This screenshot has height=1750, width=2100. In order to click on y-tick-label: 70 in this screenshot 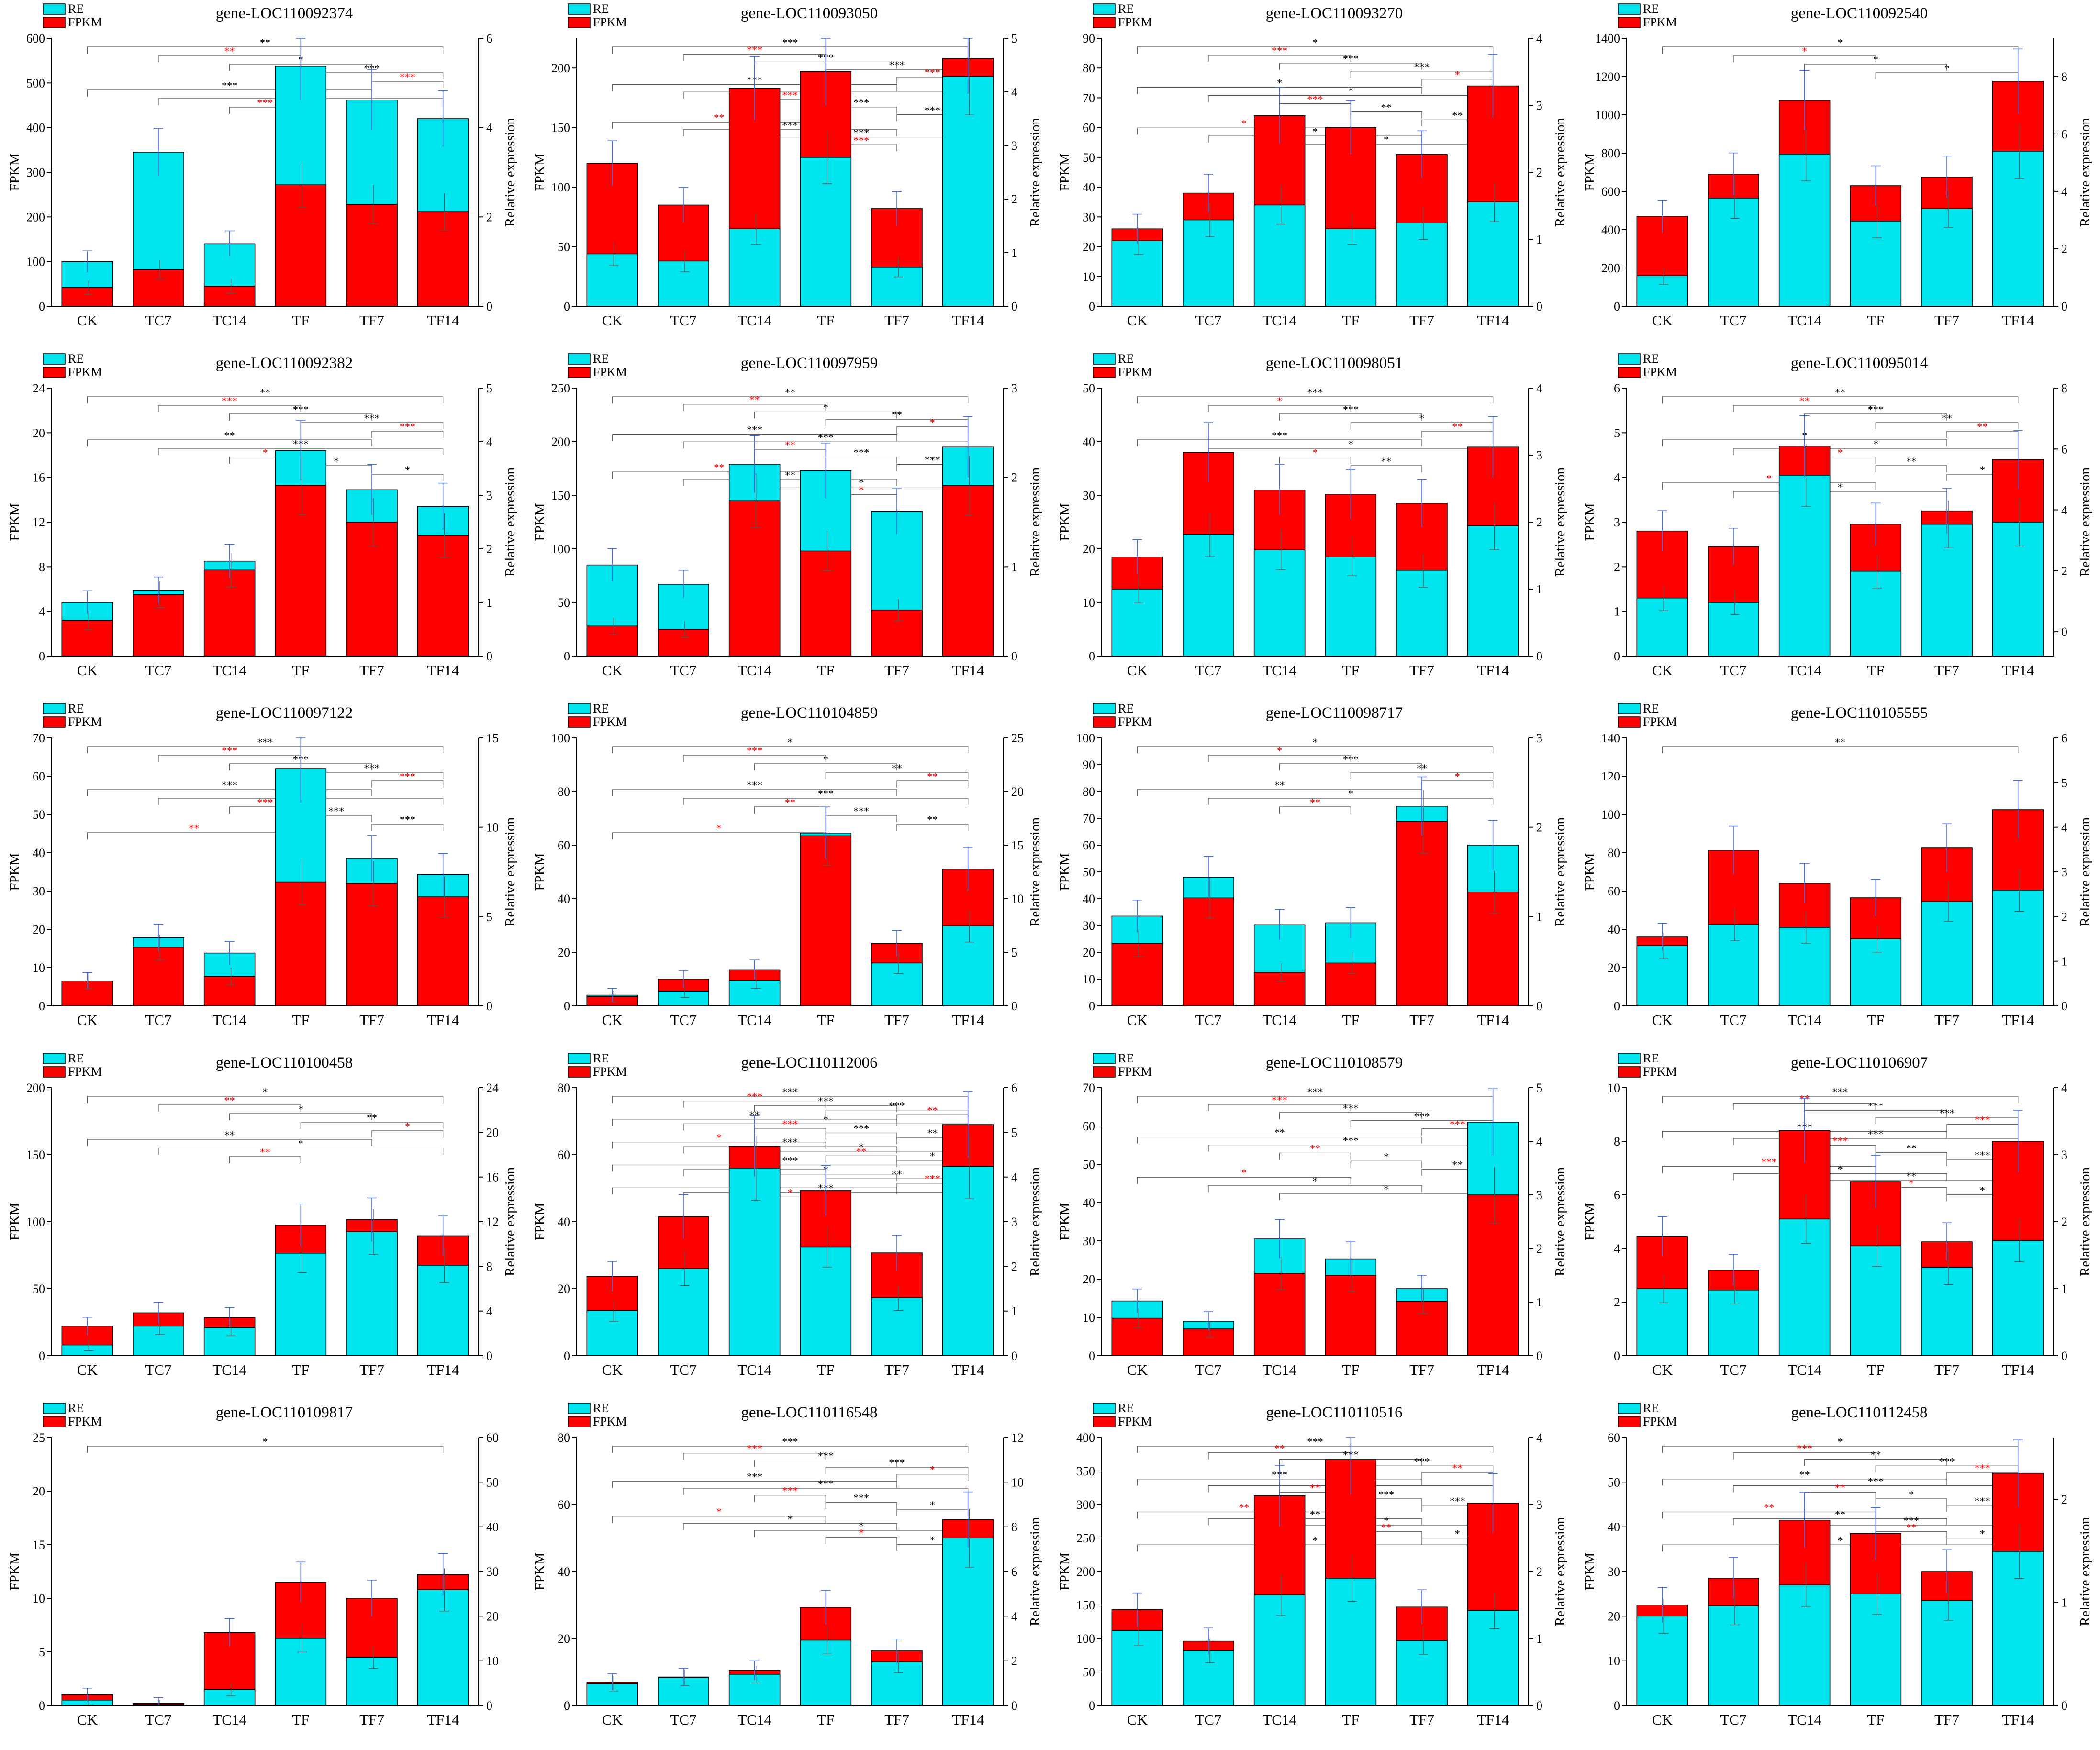, I will do `click(1089, 819)`.